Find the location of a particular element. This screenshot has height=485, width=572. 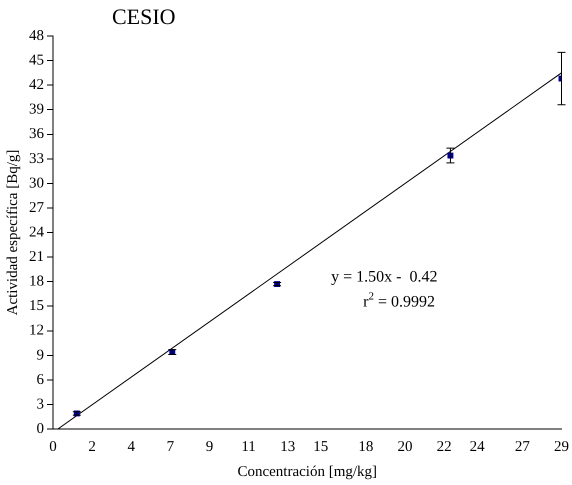

y-tick-label: 30 is located at coordinates (36, 183).